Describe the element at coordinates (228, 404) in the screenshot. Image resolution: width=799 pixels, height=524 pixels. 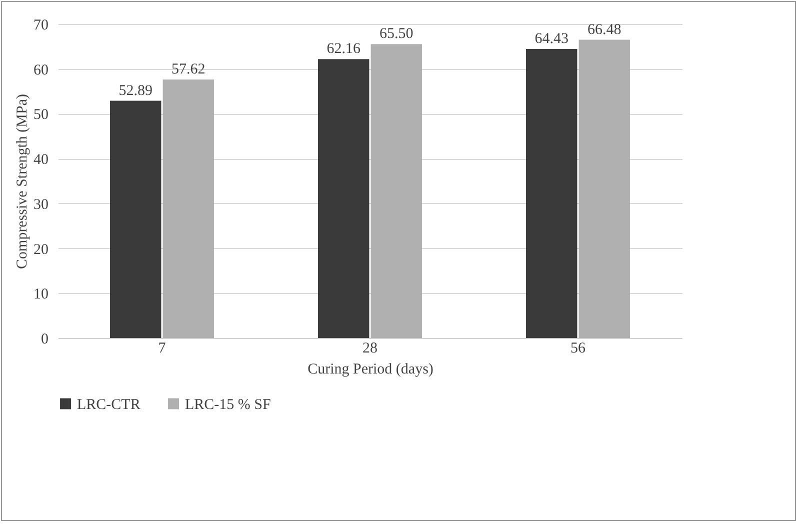
I see `legend-label: LRC-15 % SF` at that location.